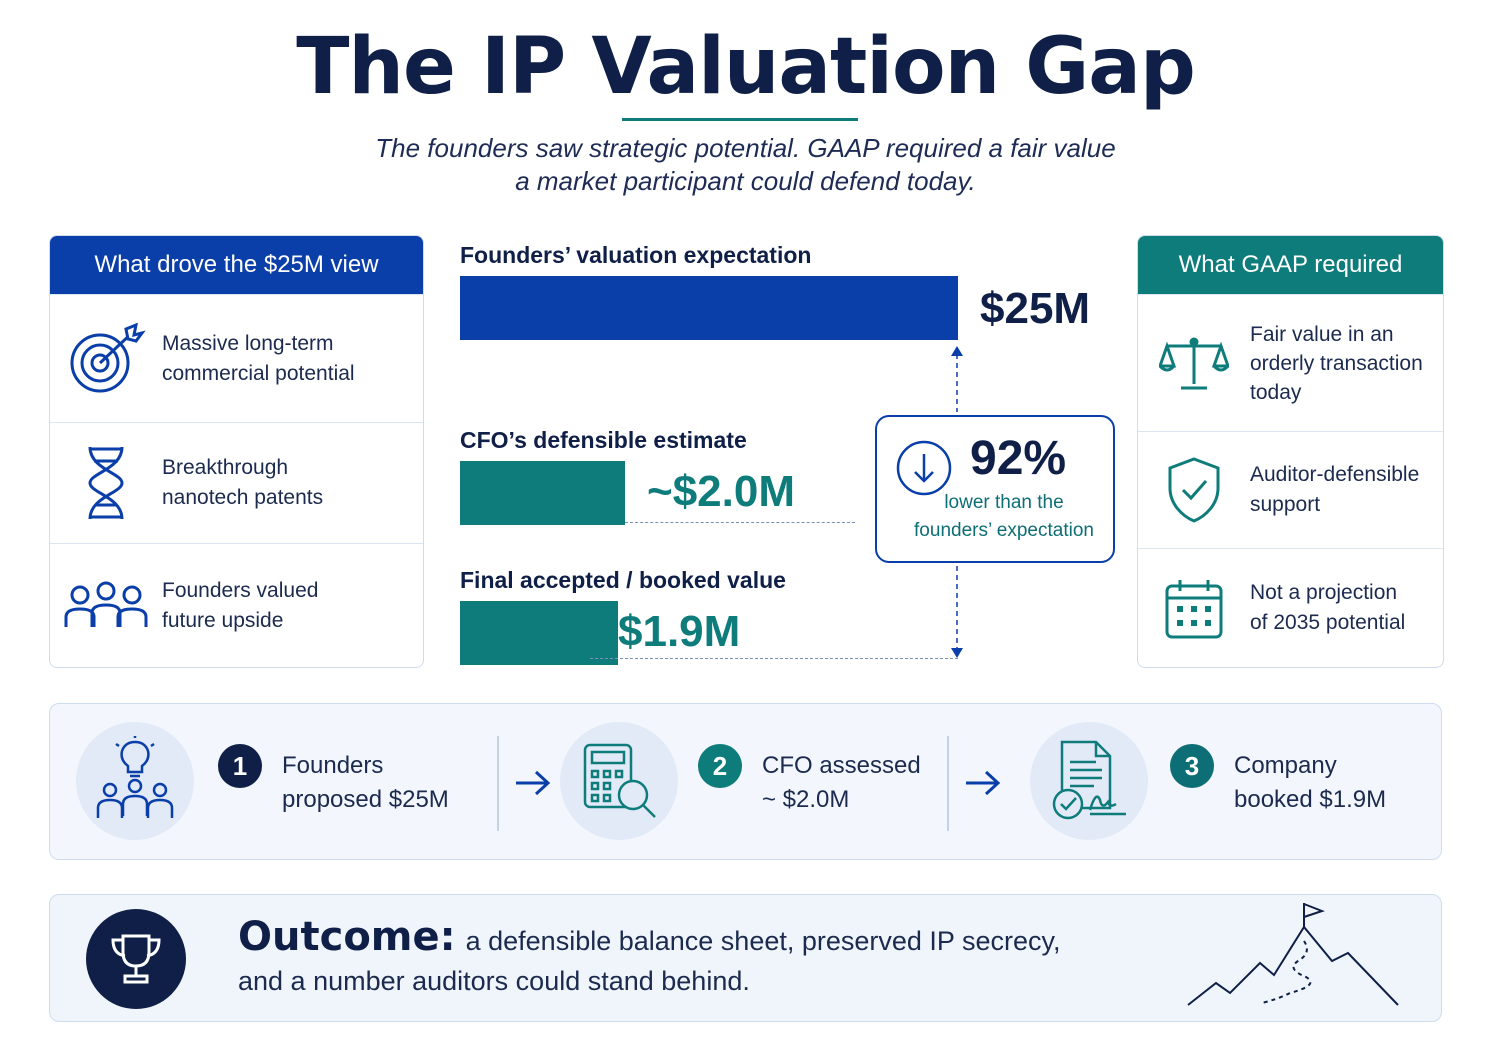 This screenshot has height=1055, width=1491. What do you see at coordinates (1328, 622) in the screenshot?
I see `gaap-item-line: of 2035 potential` at bounding box center [1328, 622].